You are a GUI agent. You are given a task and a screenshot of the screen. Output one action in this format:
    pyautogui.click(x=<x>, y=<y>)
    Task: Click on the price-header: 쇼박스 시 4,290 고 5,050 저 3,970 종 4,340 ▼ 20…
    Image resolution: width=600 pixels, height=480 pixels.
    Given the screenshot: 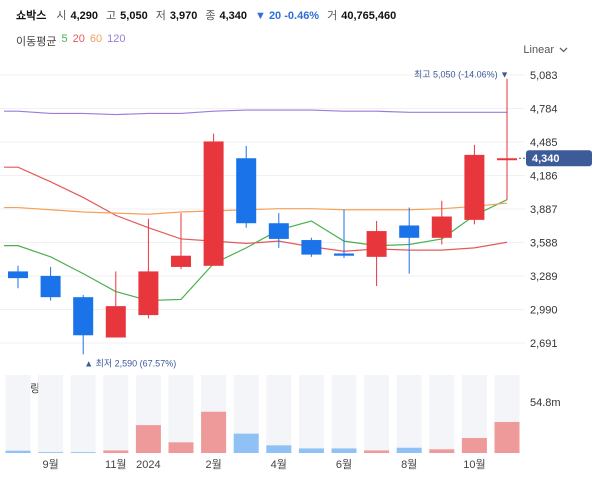 What is the action you would take?
    pyautogui.click(x=208, y=15)
    